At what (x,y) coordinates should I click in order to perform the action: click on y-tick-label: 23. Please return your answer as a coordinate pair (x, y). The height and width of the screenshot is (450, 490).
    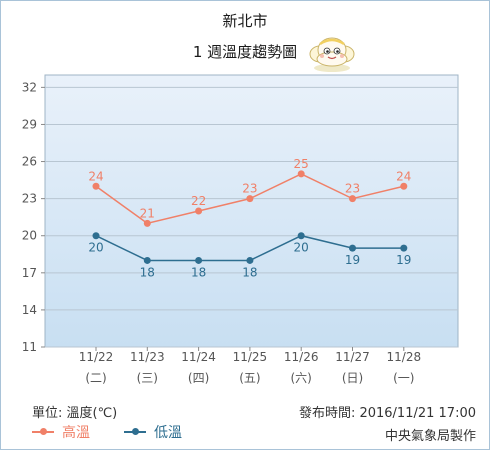
    Looking at the image, I should click on (29, 199).